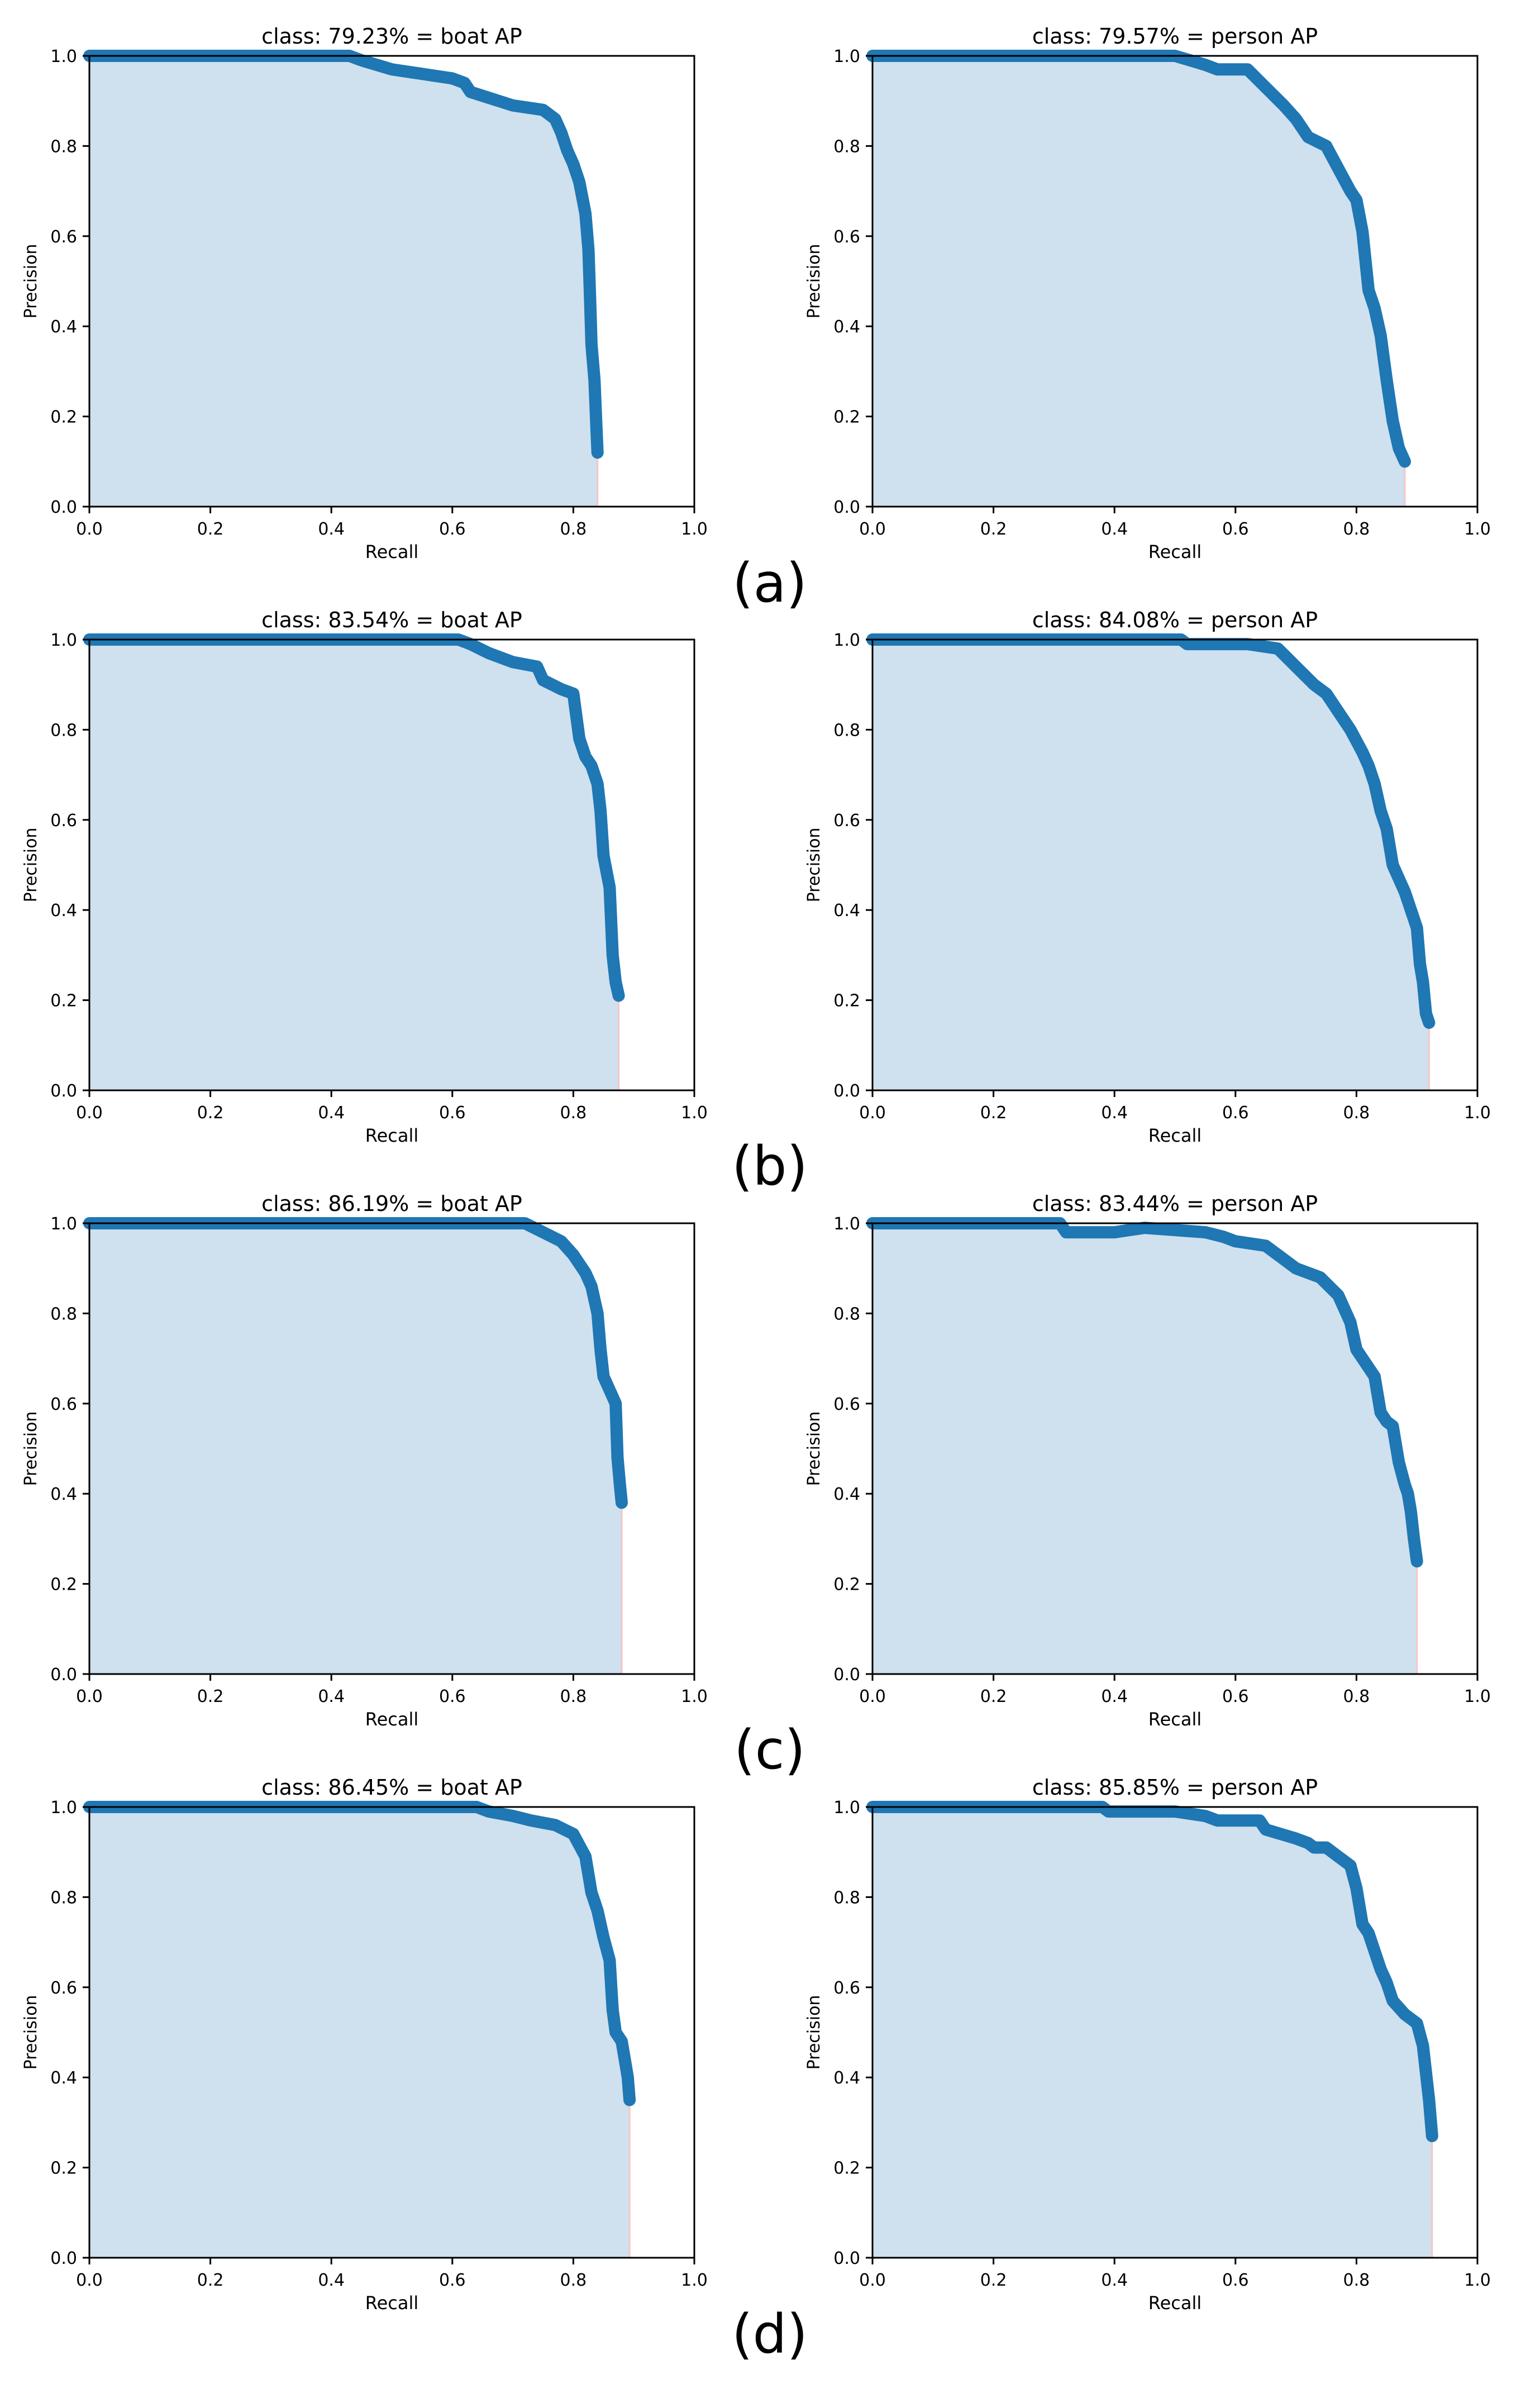 The image size is (1540, 2389). I want to click on chart-title: class: 86.45% = boat AP, so click(392, 1787).